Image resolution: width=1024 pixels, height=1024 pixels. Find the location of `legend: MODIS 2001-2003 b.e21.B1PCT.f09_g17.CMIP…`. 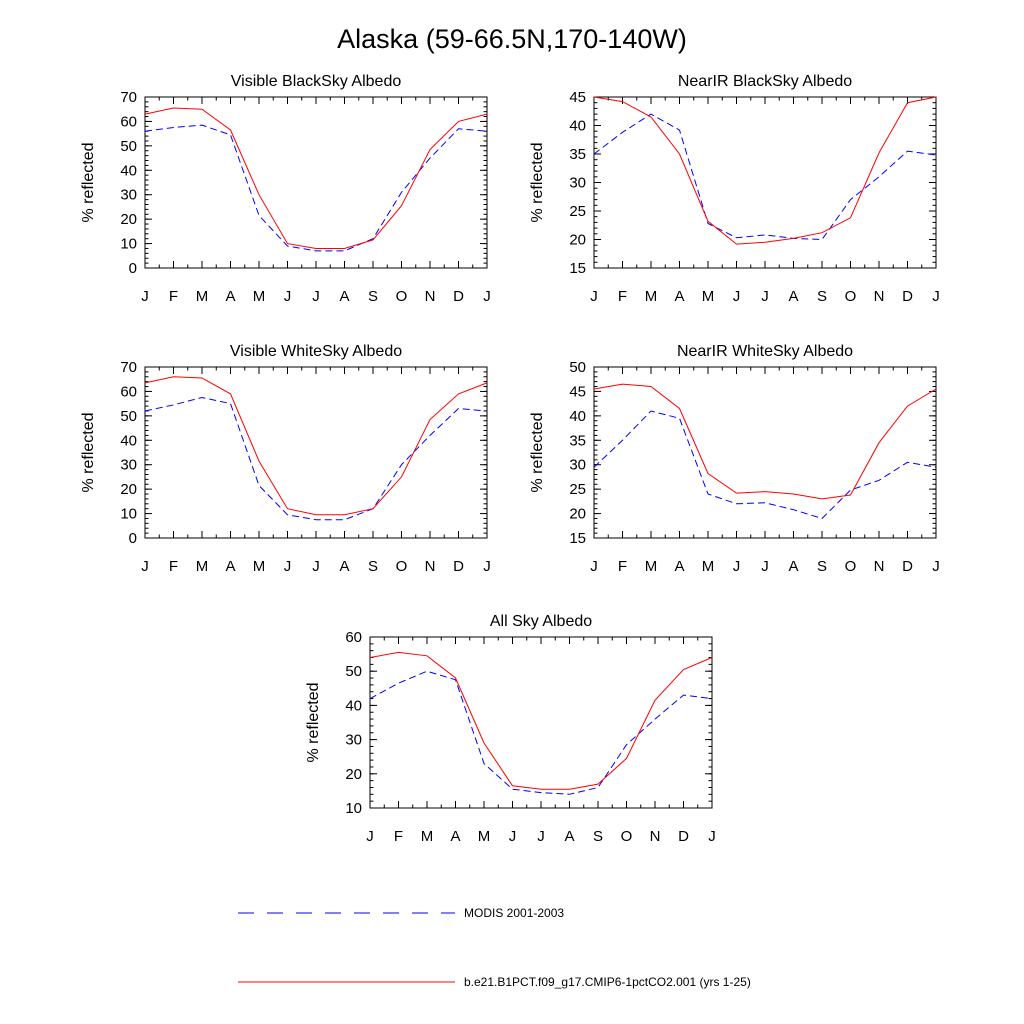

legend: MODIS 2001-2003 b.e21.B1PCT.f09_g17.CMIP… is located at coordinates (494, 947).